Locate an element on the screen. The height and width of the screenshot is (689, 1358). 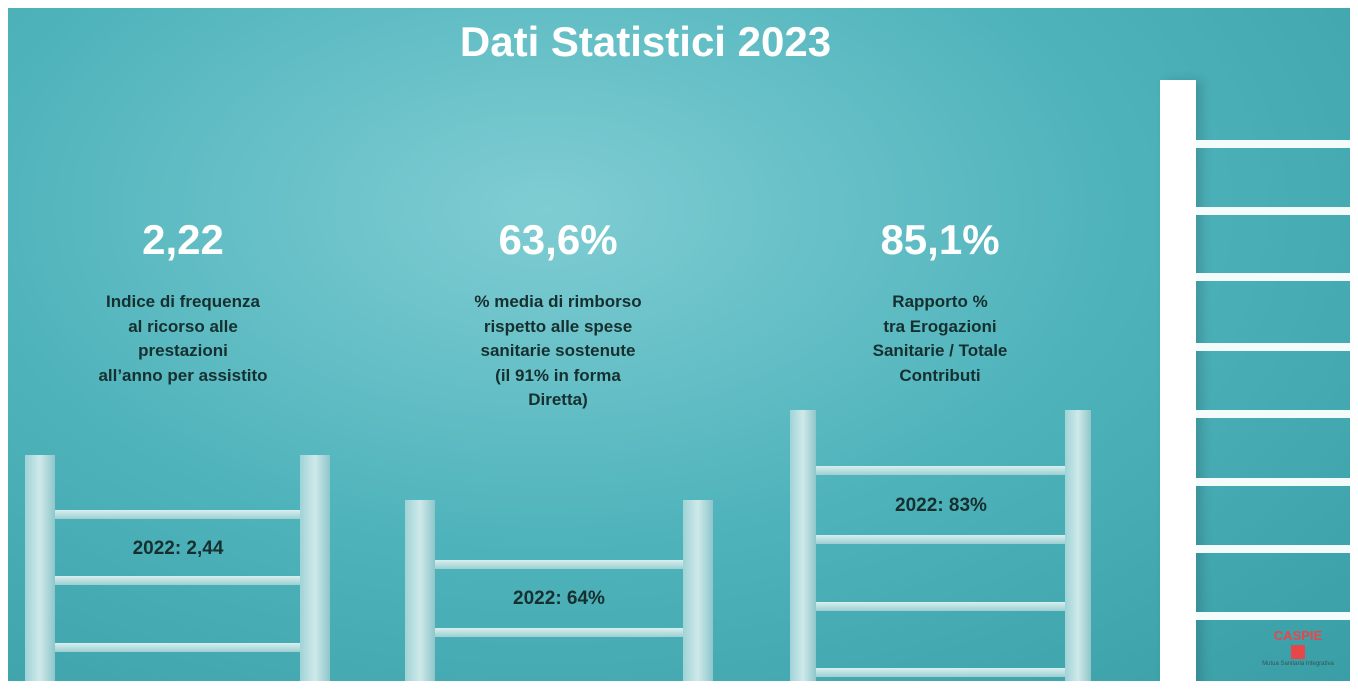
stat-value: 63,6% is located at coordinates (558, 239).